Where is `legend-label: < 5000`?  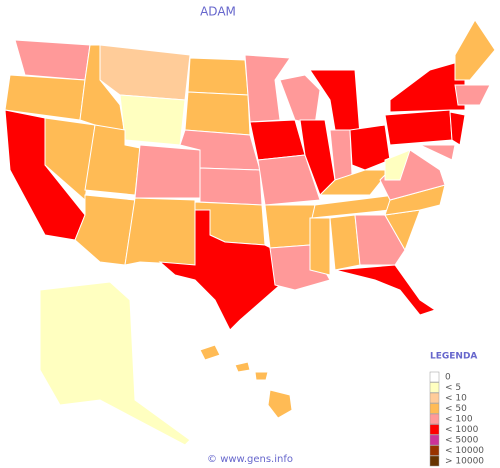
legend-label: < 5000 is located at coordinates (462, 441).